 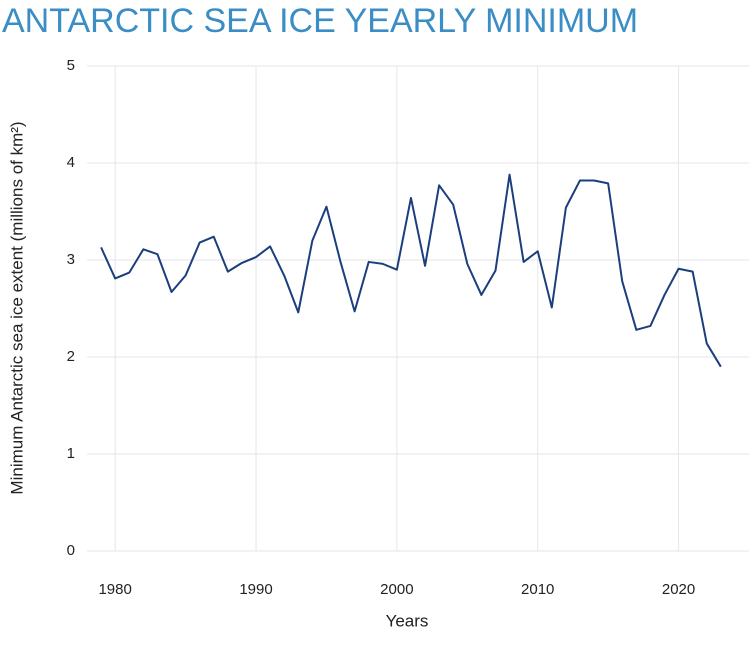 What do you see at coordinates (255, 589) in the screenshot?
I see `x-tick-label: 1990` at bounding box center [255, 589].